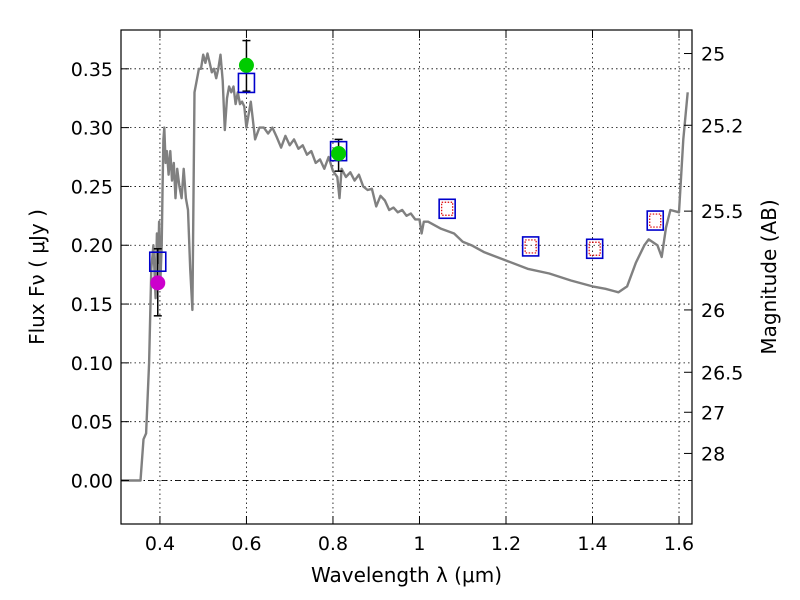 The image size is (800, 600). I want to click on right-tick-label: 25.5, so click(722, 212).